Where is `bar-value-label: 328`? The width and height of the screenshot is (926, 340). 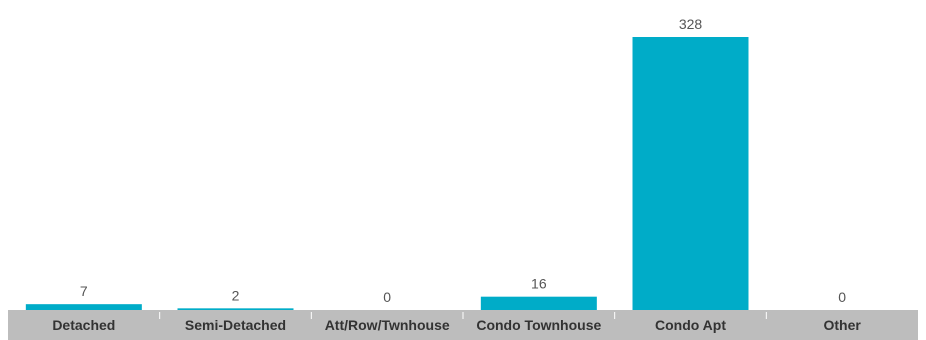
bar-value-label: 328 is located at coordinates (691, 24).